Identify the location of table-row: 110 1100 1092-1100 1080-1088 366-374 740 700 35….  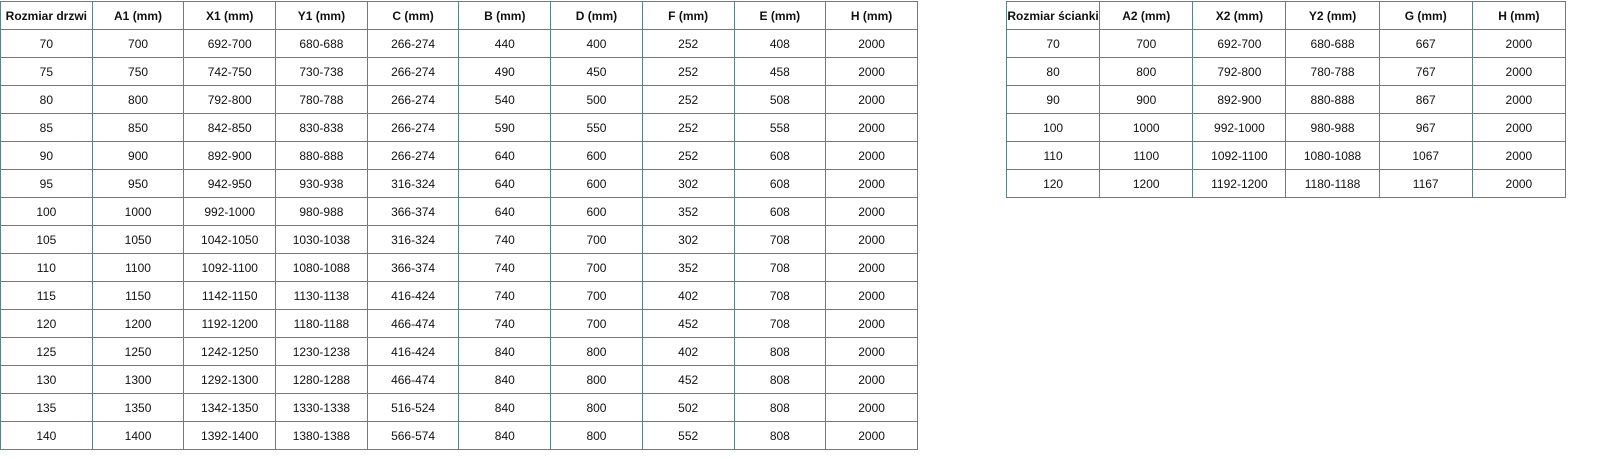
(459, 267).